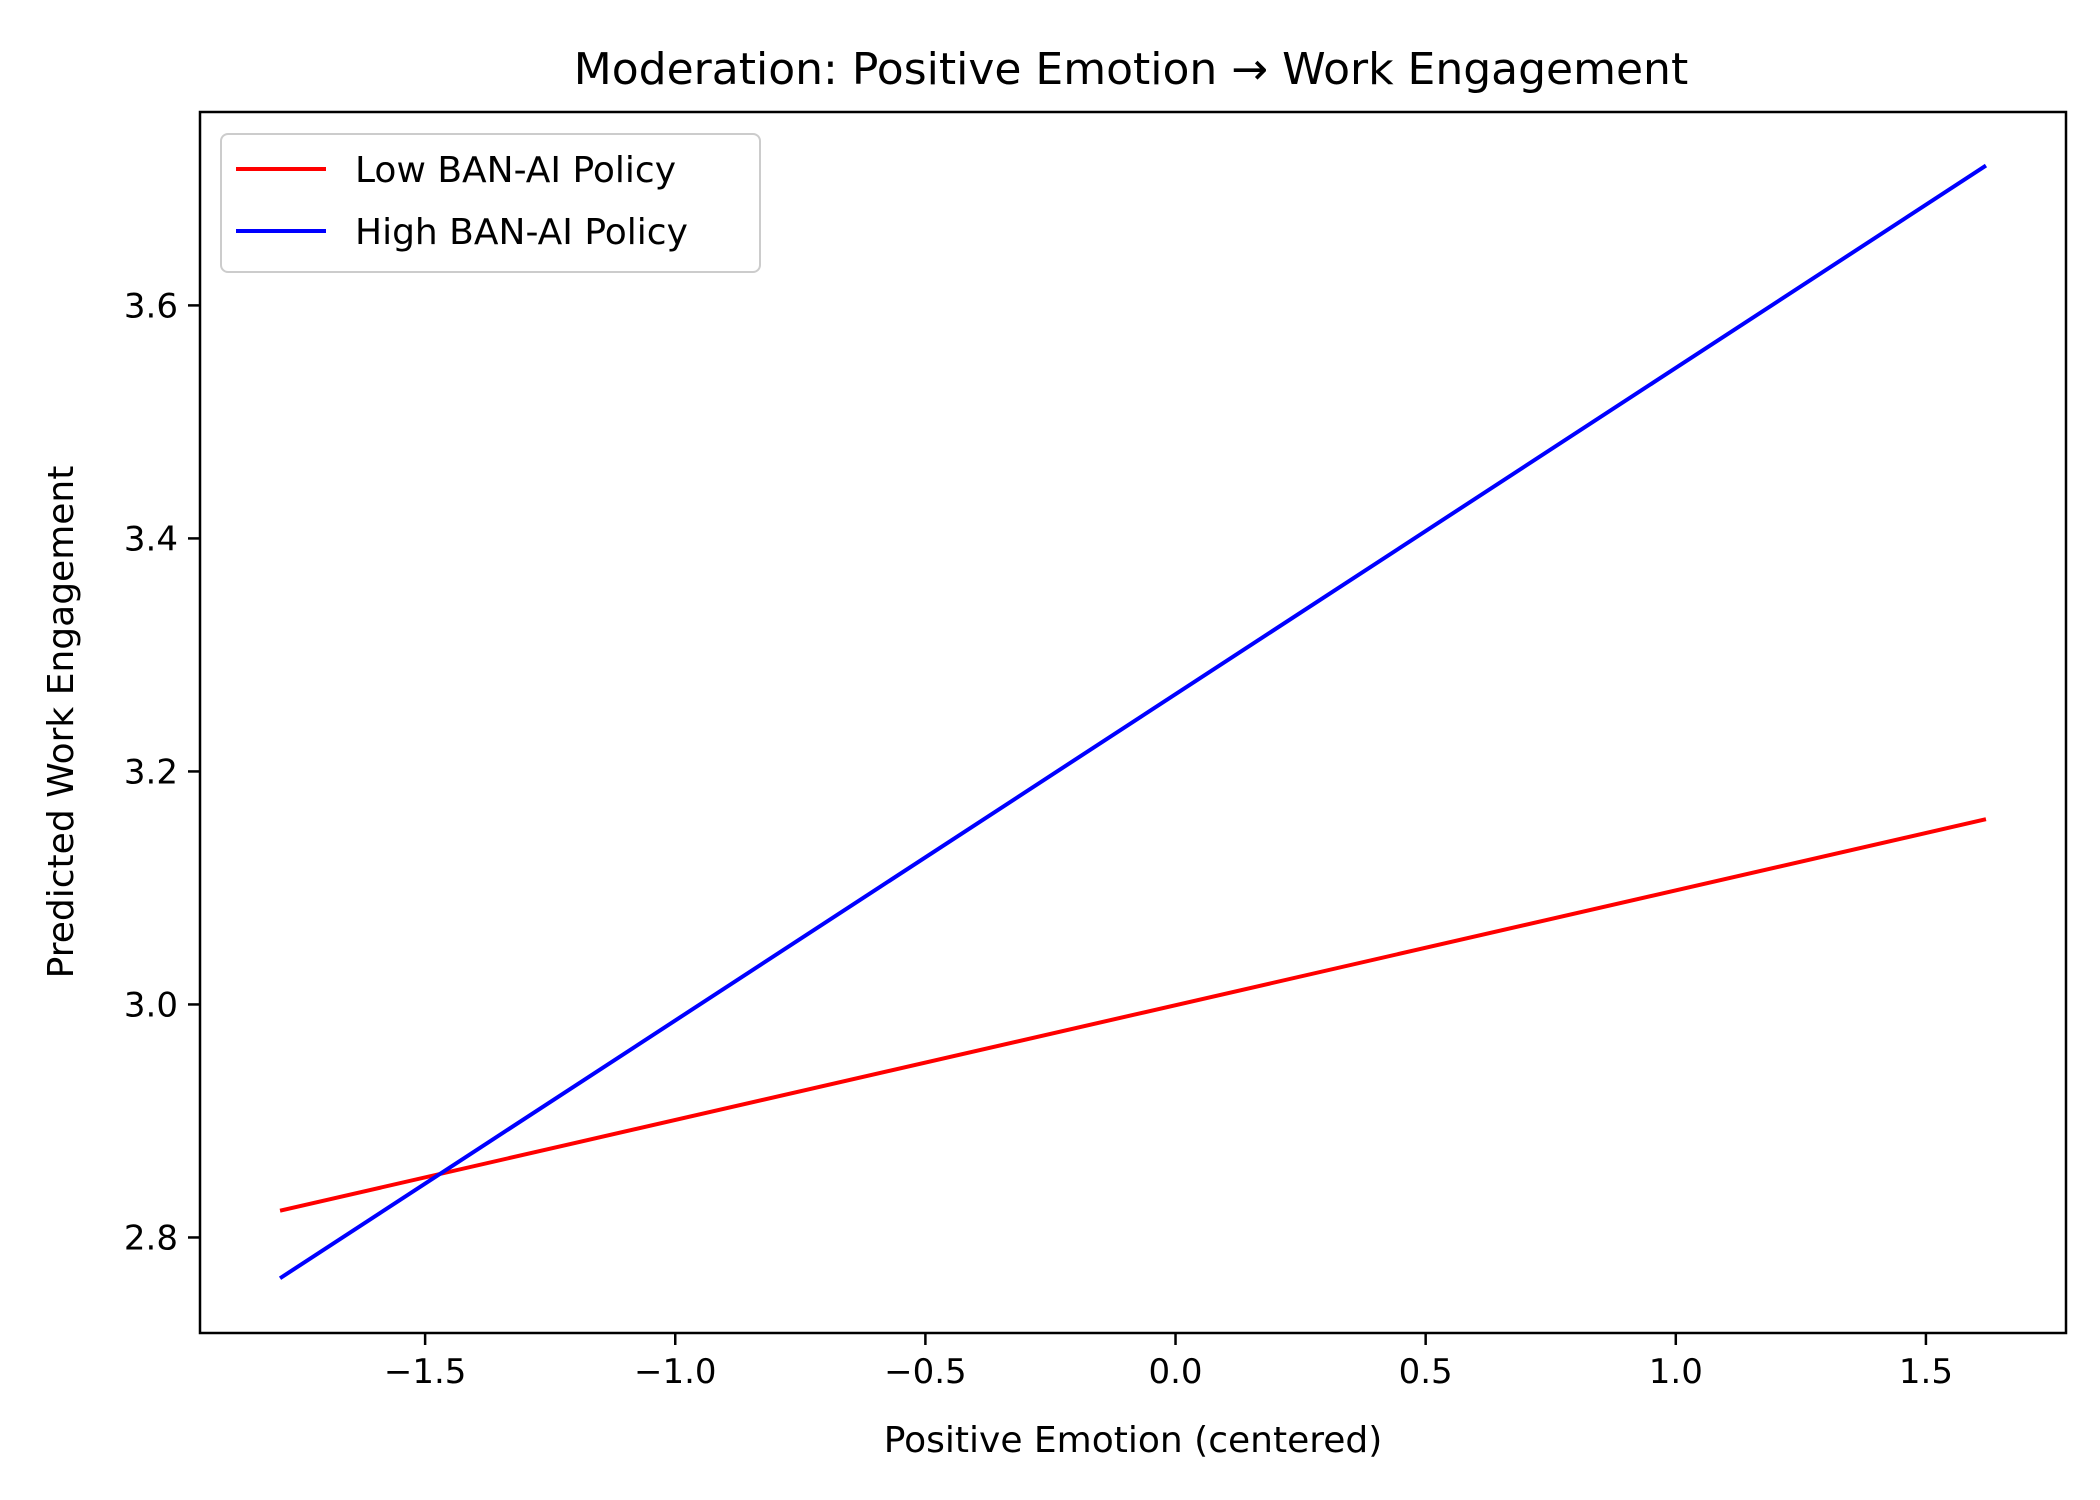 This screenshot has height=1500, width=2100. Describe the element at coordinates (151, 539) in the screenshot. I see `y-tick-label: 3.4` at that location.